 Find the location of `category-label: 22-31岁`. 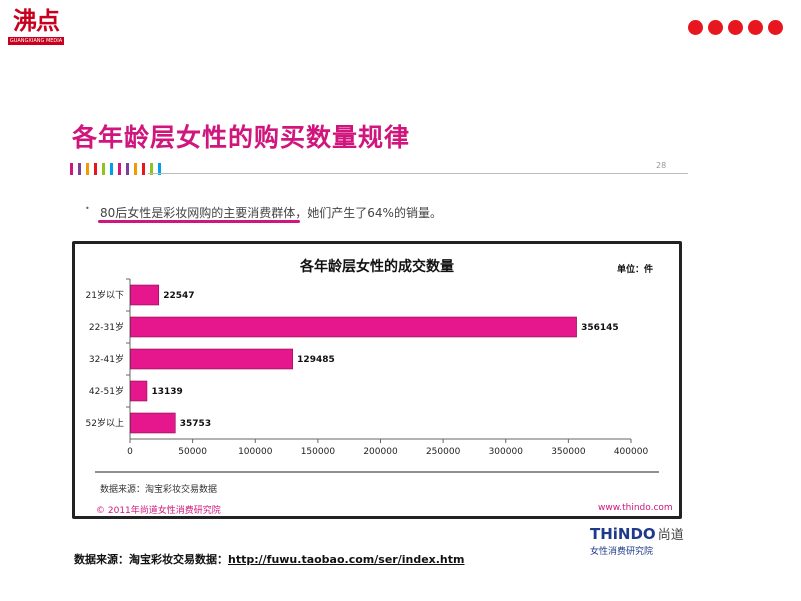

category-label: 22-31岁 is located at coordinates (106, 327).